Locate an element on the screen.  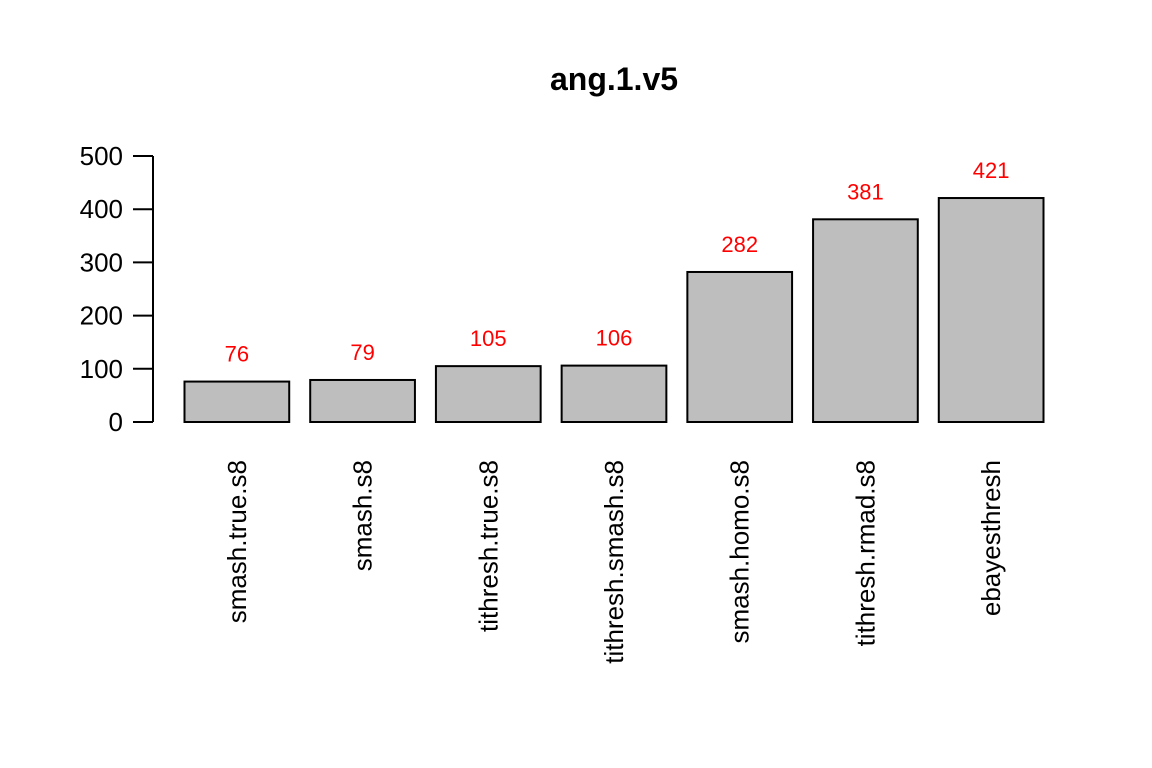
x-tick-label: tithresh.smash.s8 is located at coordinates (614, 562).